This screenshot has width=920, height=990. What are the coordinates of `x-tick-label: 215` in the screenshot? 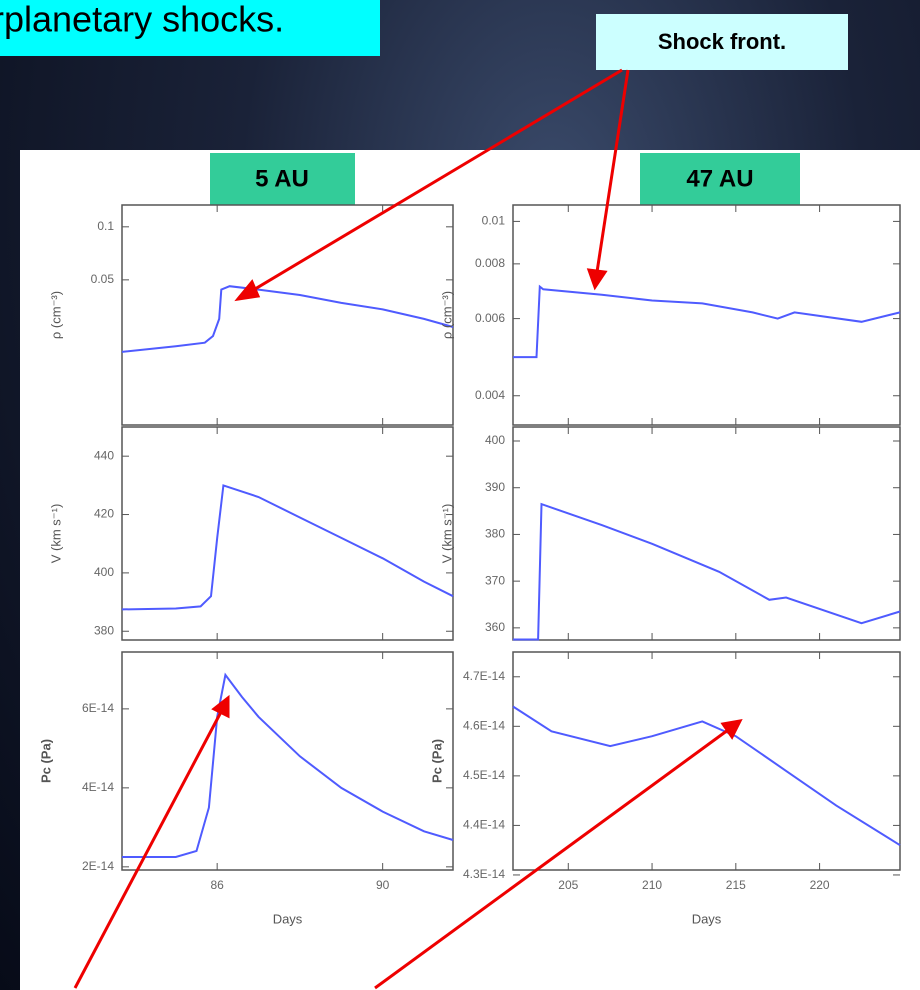 It's located at (736, 885).